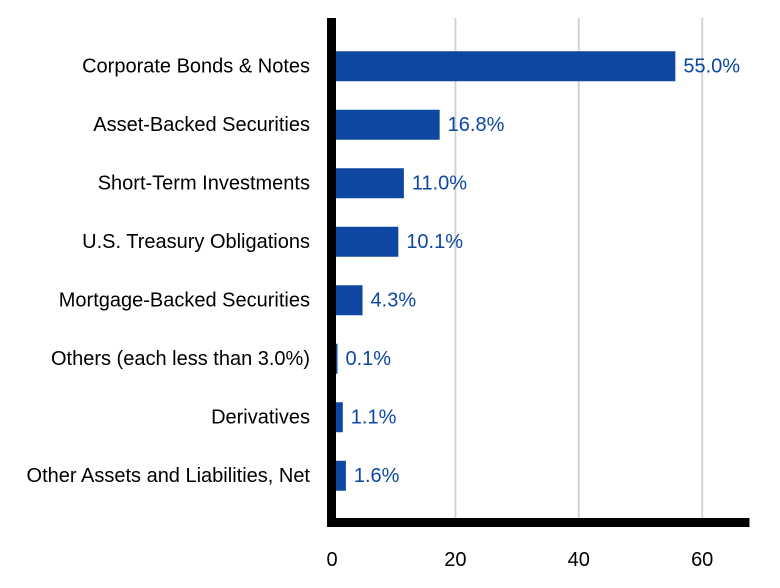  Describe the element at coordinates (331, 272) in the screenshot. I see `y-axis-line` at that location.